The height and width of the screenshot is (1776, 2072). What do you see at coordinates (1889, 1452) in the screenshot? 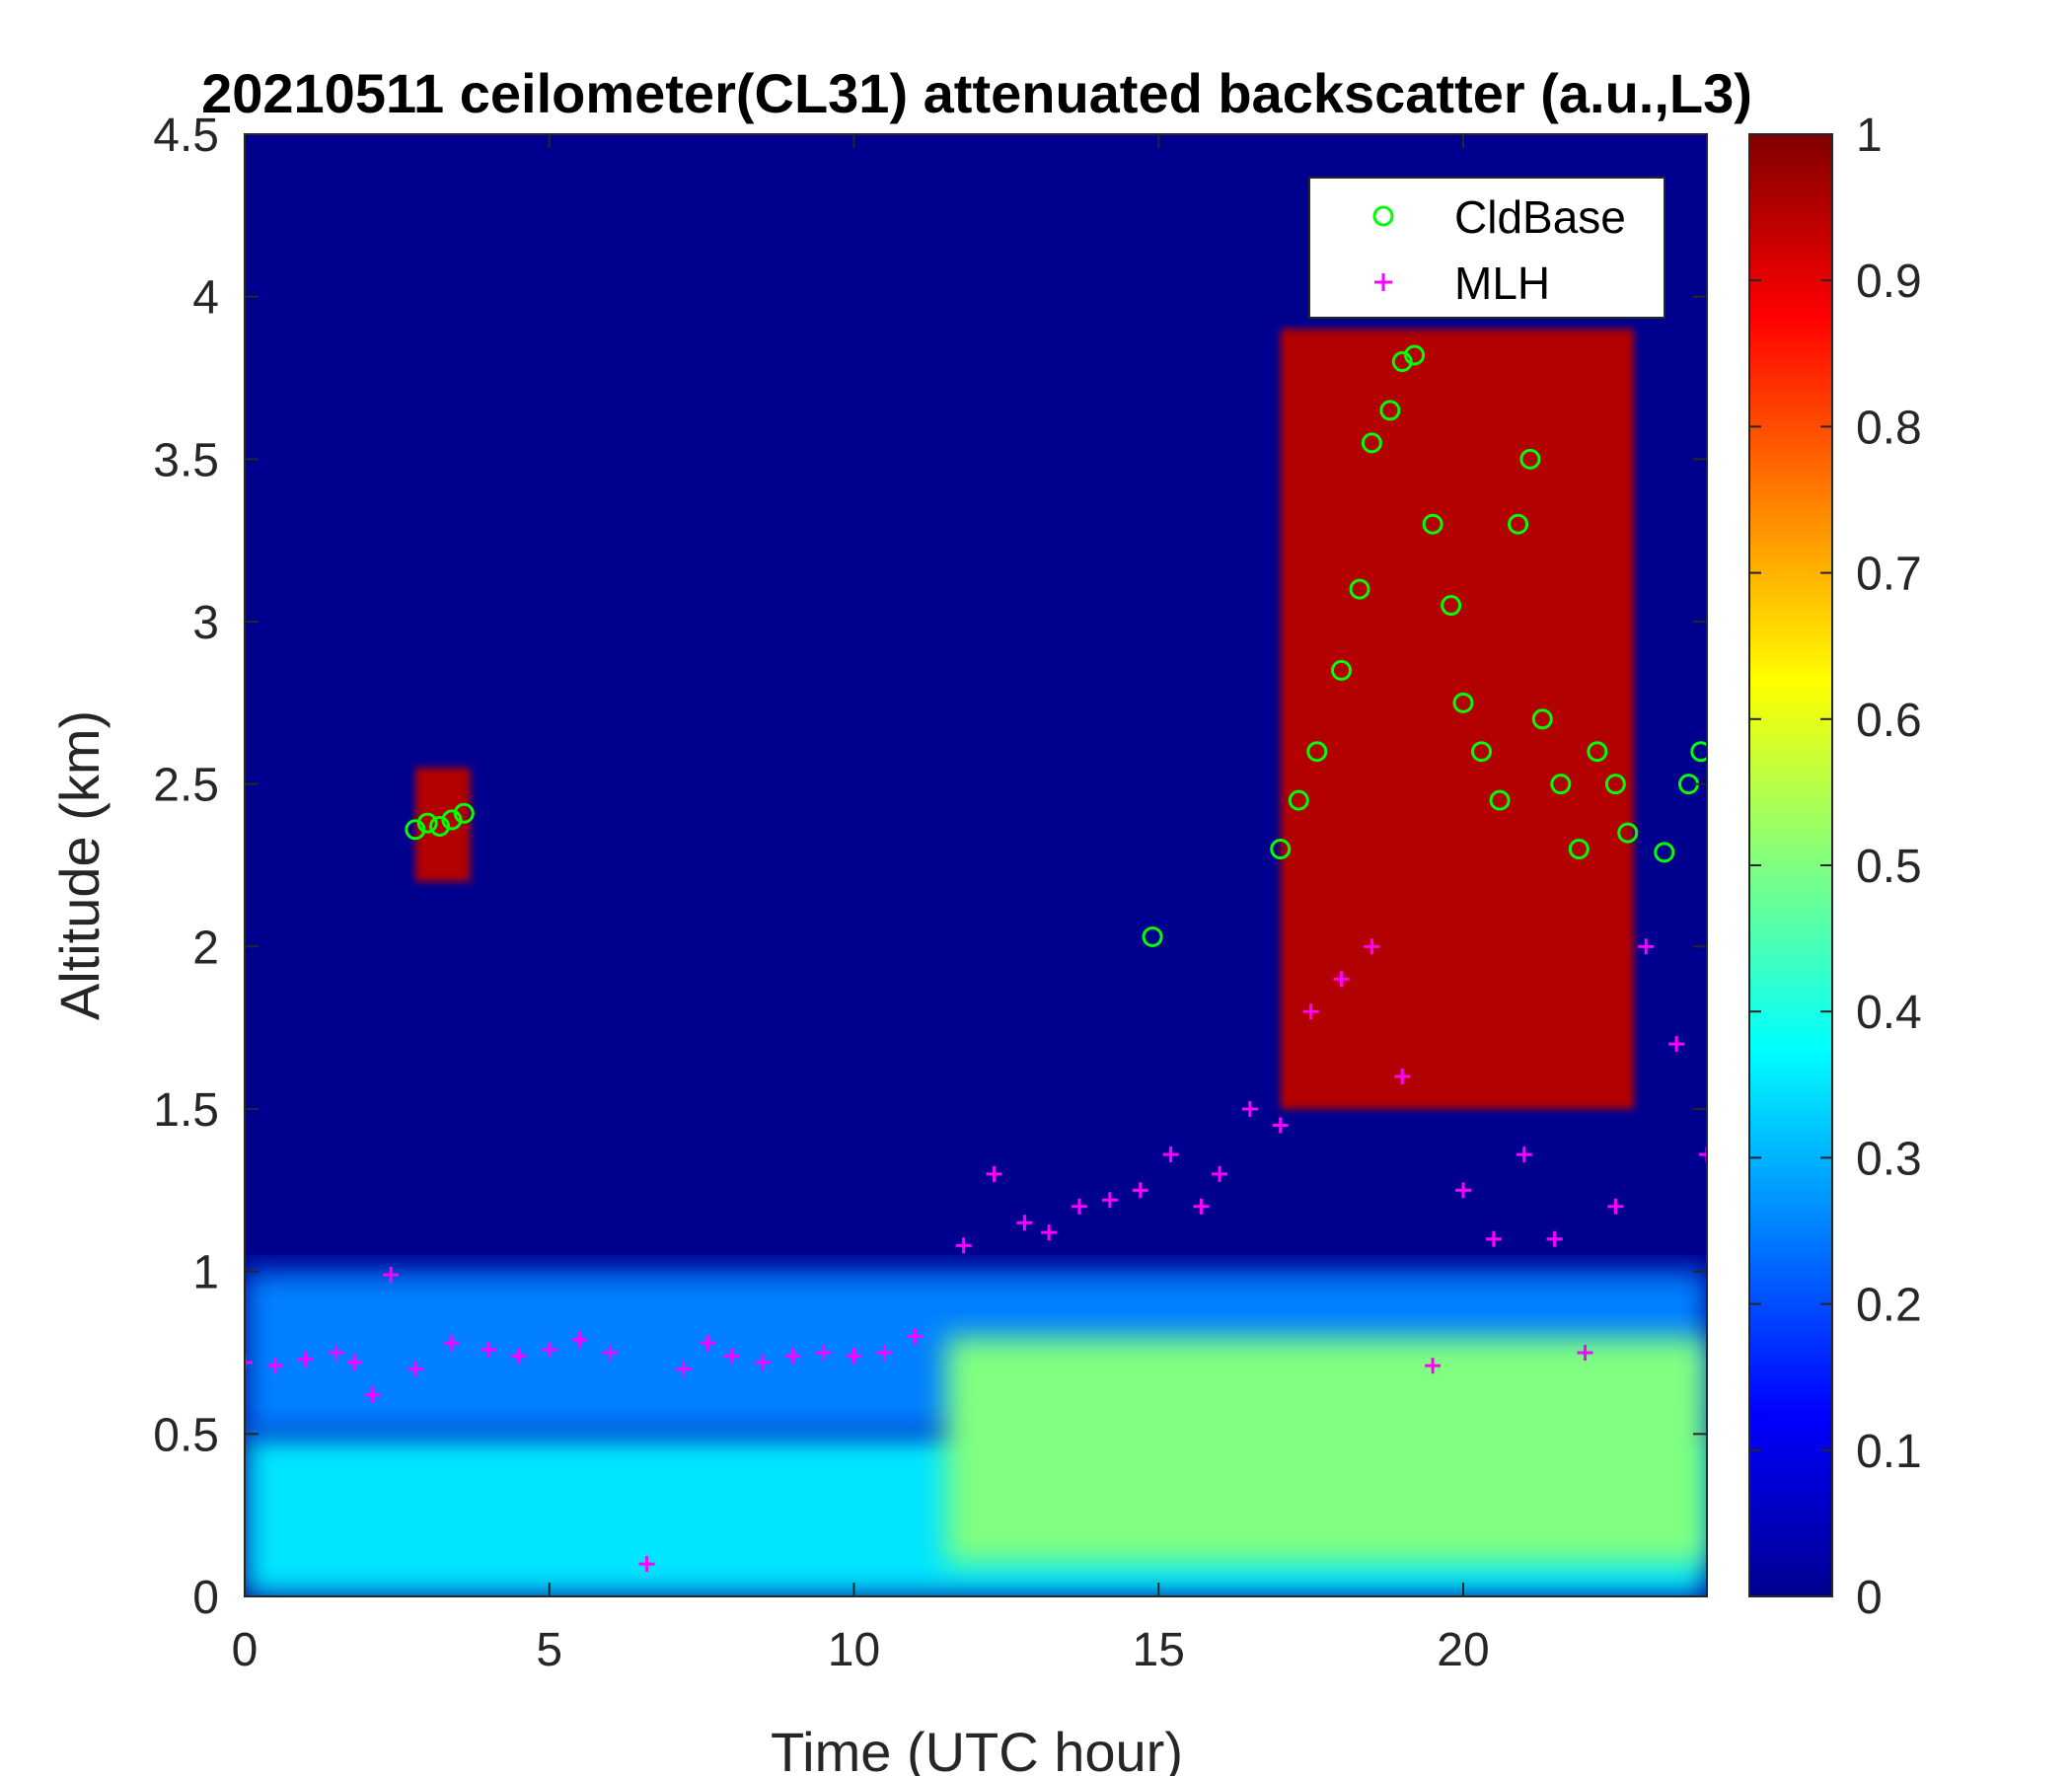
I see `colorbar-tick-label: 0.1` at bounding box center [1889, 1452].